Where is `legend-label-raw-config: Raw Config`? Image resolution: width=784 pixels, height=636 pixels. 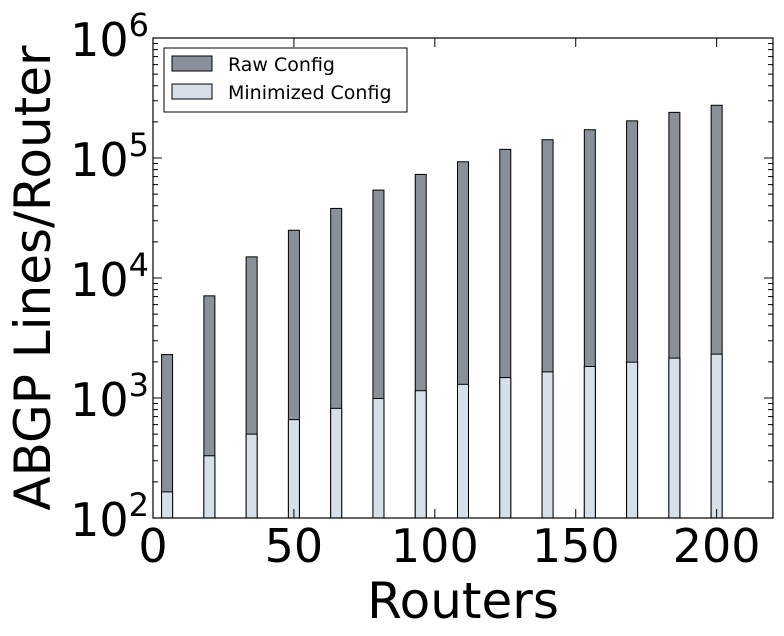
legend-label-raw-config: Raw Config is located at coordinates (281, 65).